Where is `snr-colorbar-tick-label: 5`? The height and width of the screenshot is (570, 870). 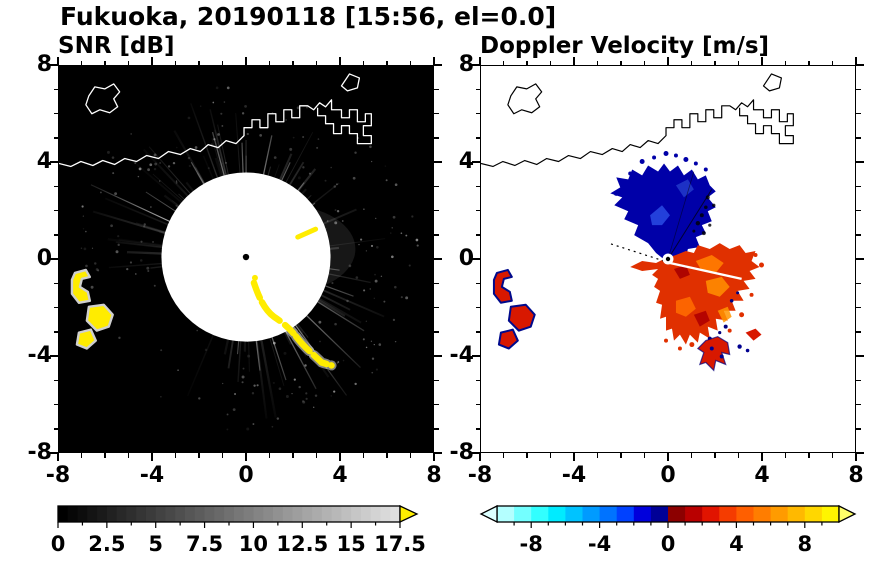
snr-colorbar-tick-label: 5 is located at coordinates (156, 544).